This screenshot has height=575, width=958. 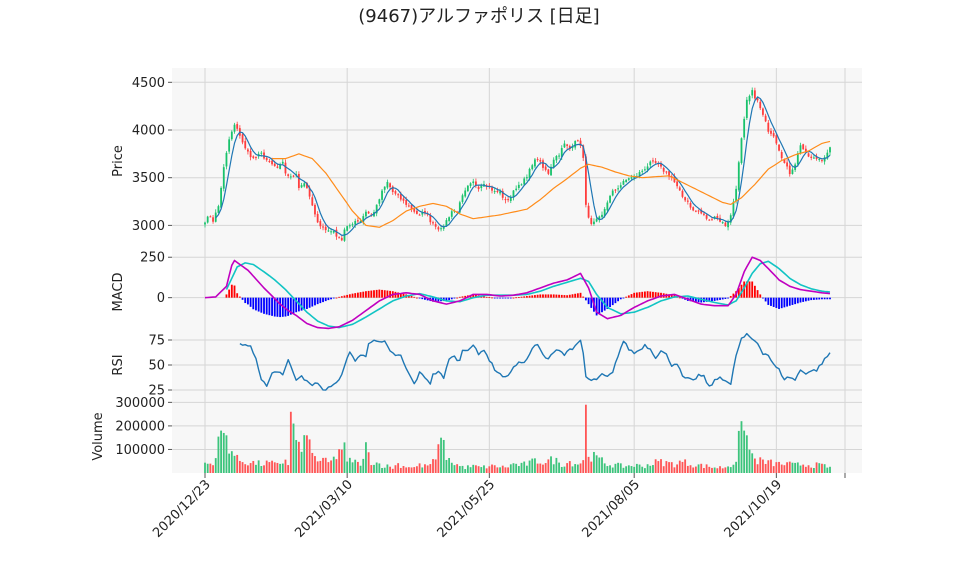 What do you see at coordinates (118, 292) in the screenshot?
I see `y-axis-label-macd: MACD` at bounding box center [118, 292].